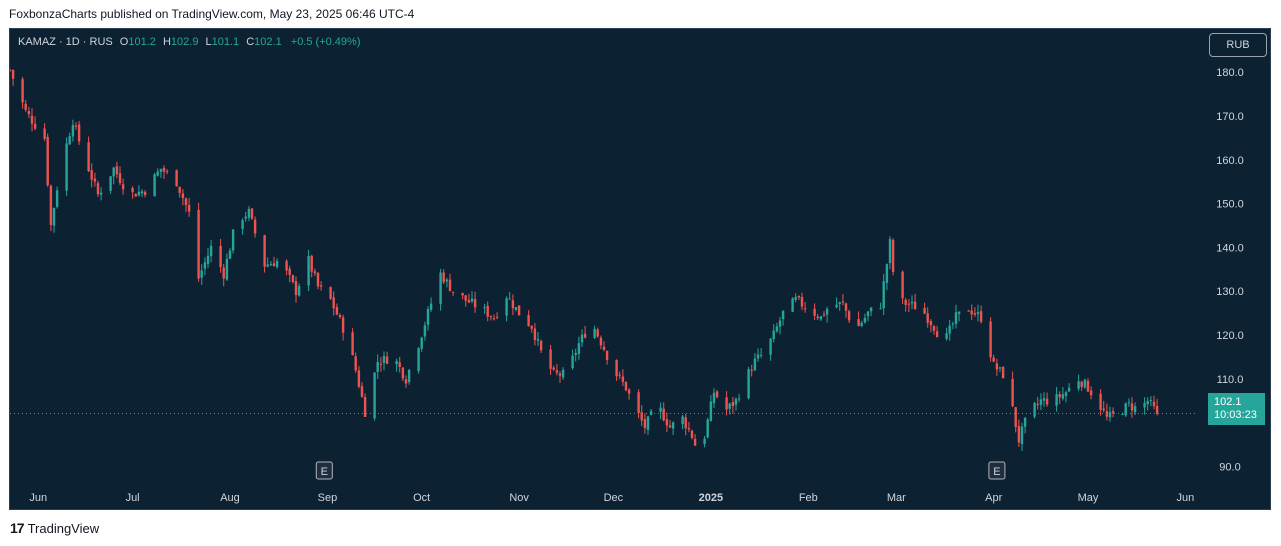 Image resolution: width=1281 pixels, height=546 pixels. What do you see at coordinates (519, 498) in the screenshot?
I see `time-tick-label: Nov` at bounding box center [519, 498].